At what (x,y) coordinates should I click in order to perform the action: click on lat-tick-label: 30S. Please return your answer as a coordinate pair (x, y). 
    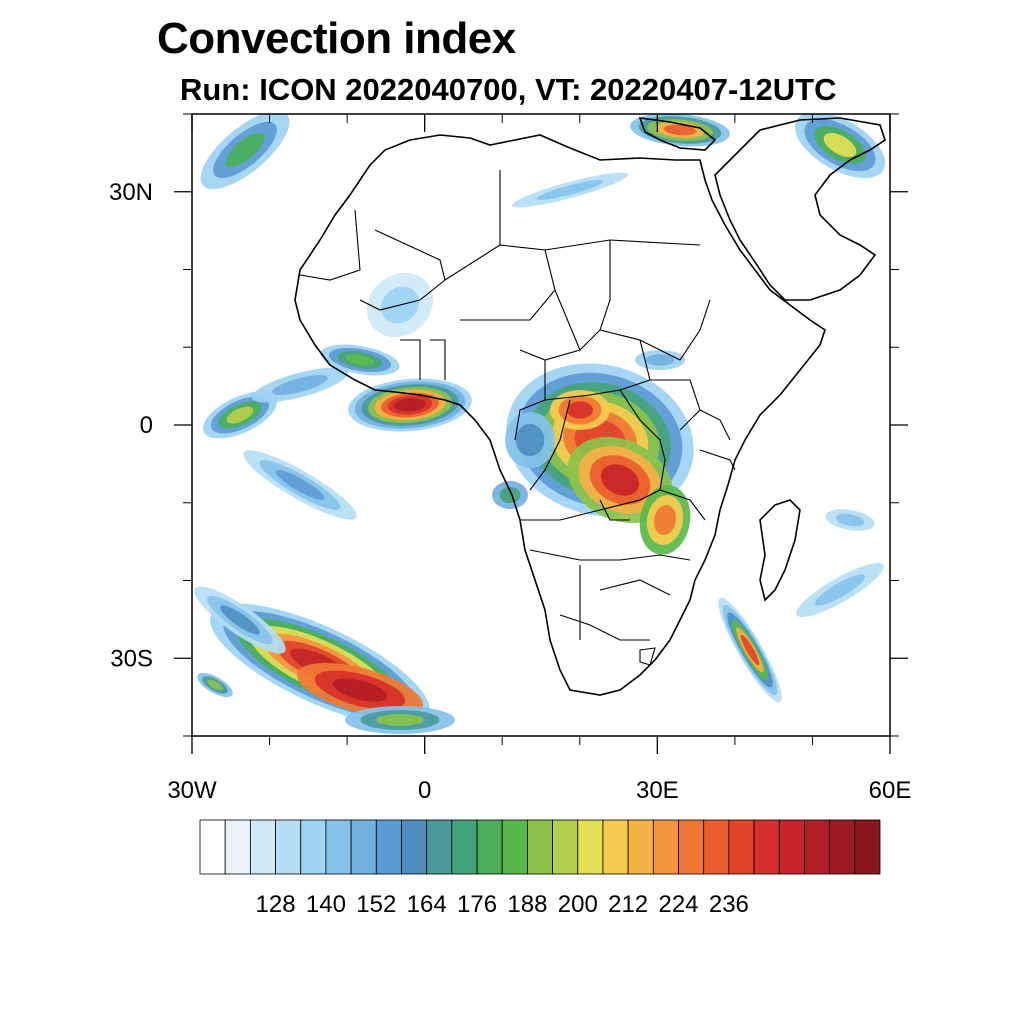
    Looking at the image, I should click on (131, 658).